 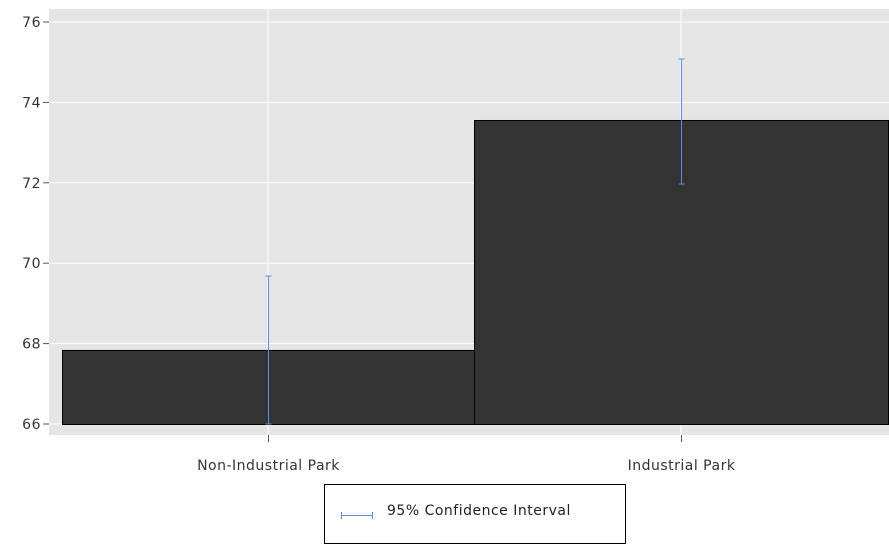 I want to click on legend: 95% Confidence Interval, so click(x=475, y=514).